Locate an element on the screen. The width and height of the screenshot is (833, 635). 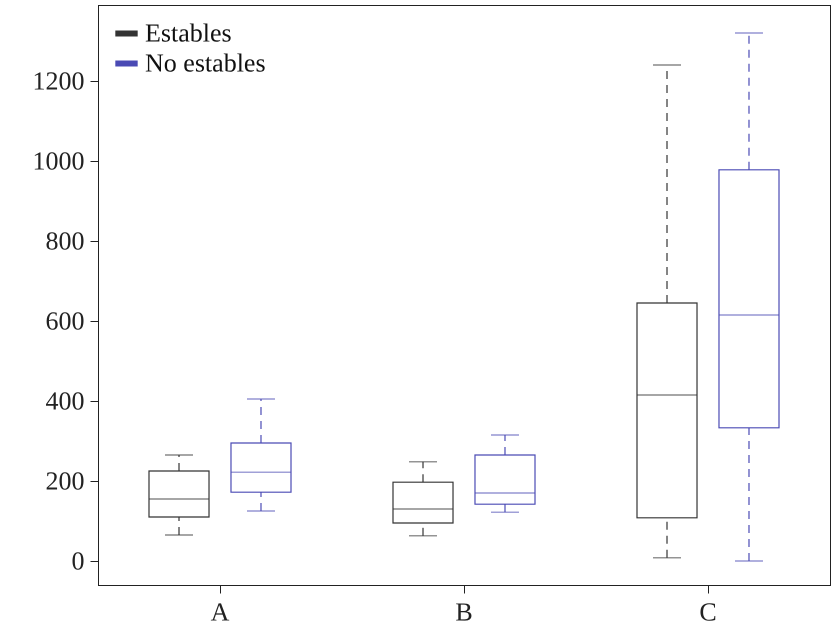
y-tick-label: 600 is located at coordinates (65, 321).